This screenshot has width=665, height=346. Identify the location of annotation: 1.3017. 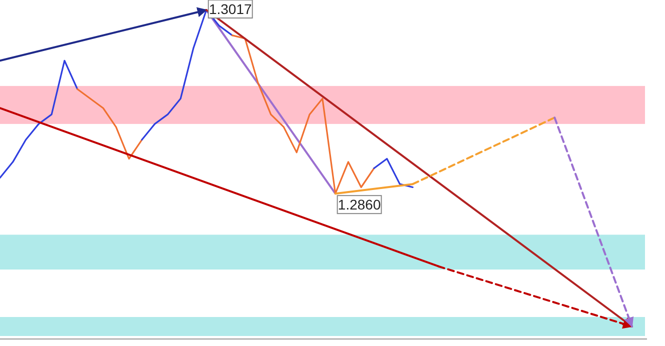
(230, 9).